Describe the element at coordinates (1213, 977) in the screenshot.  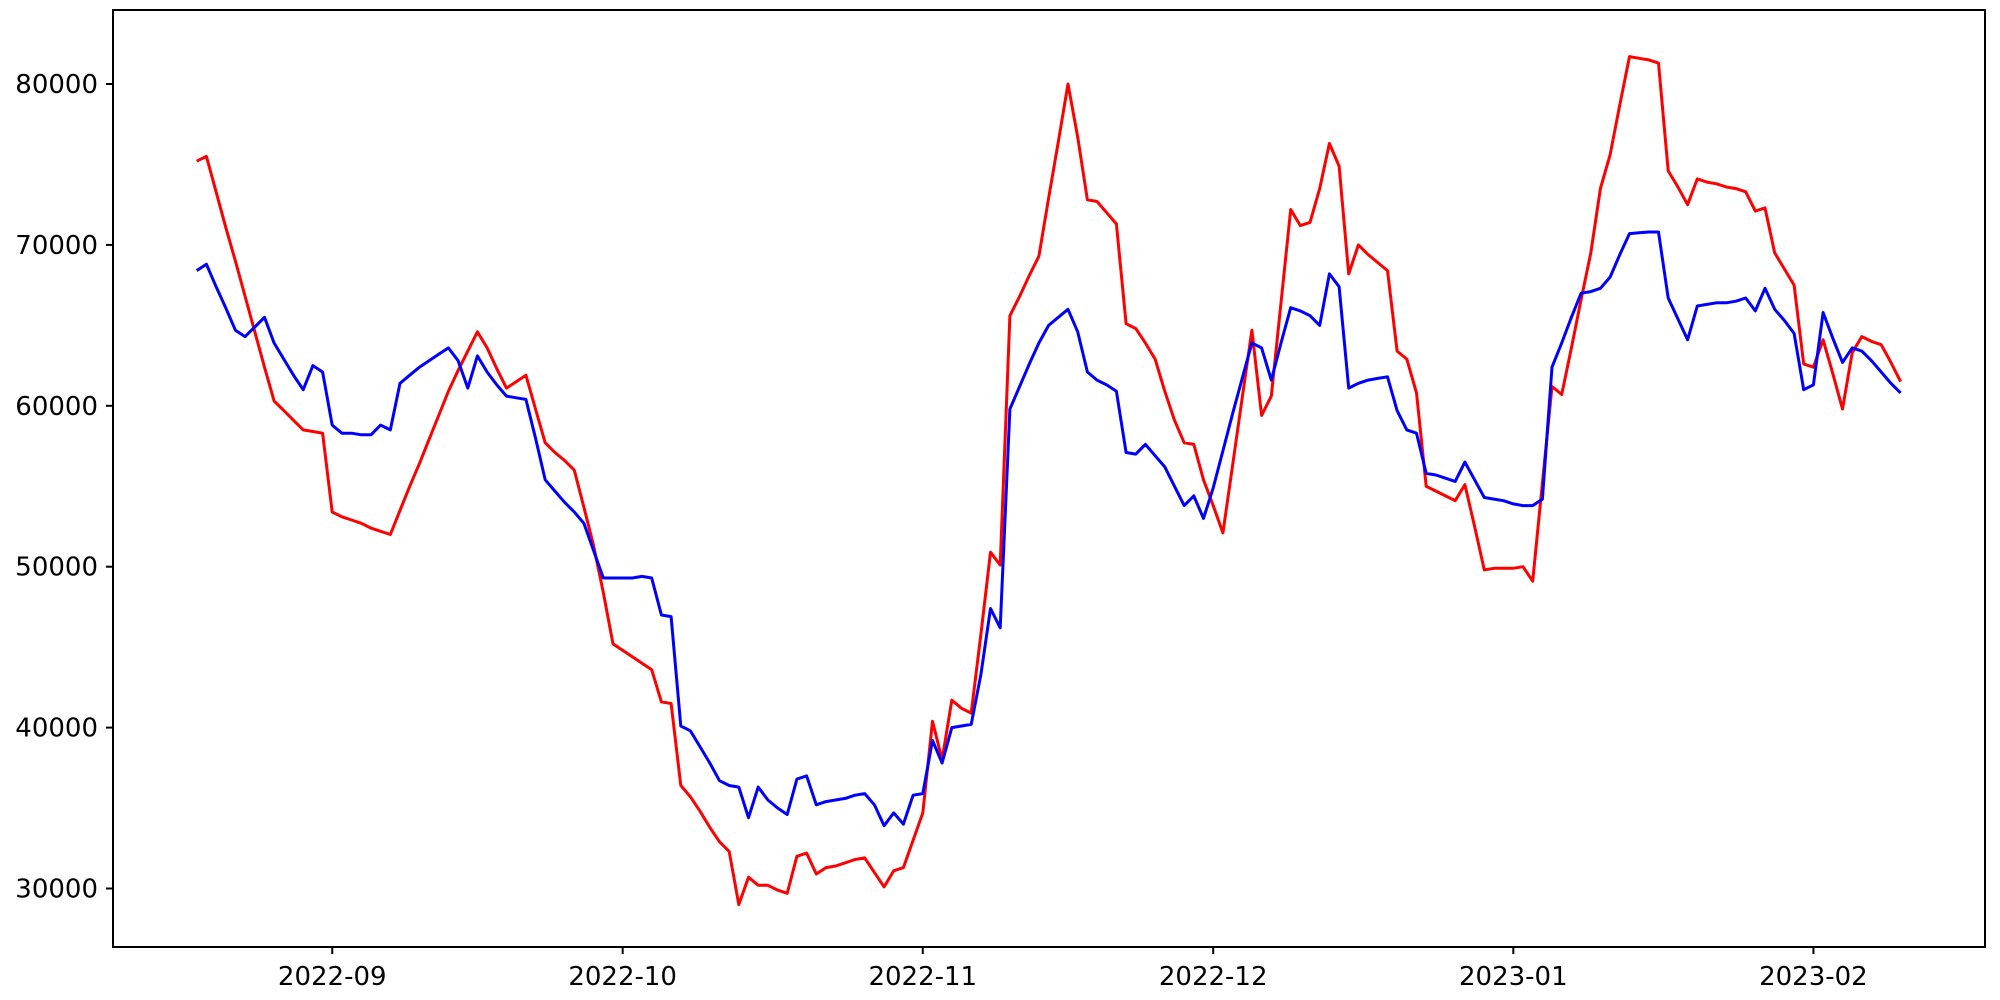
I see `x-tick-label: 2022-12` at that location.